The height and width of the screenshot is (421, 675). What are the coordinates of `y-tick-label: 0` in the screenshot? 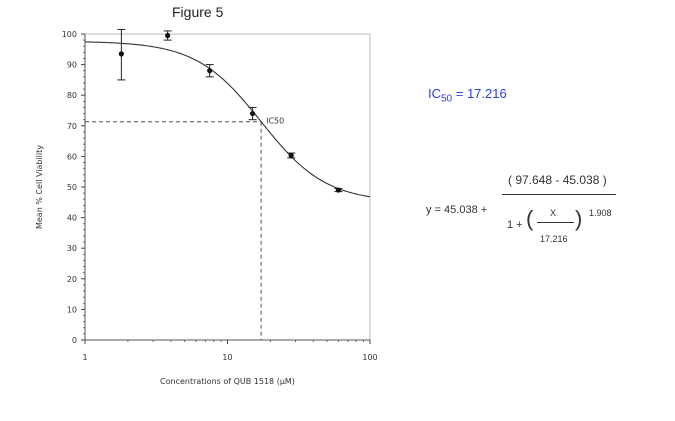 It's located at (74, 340).